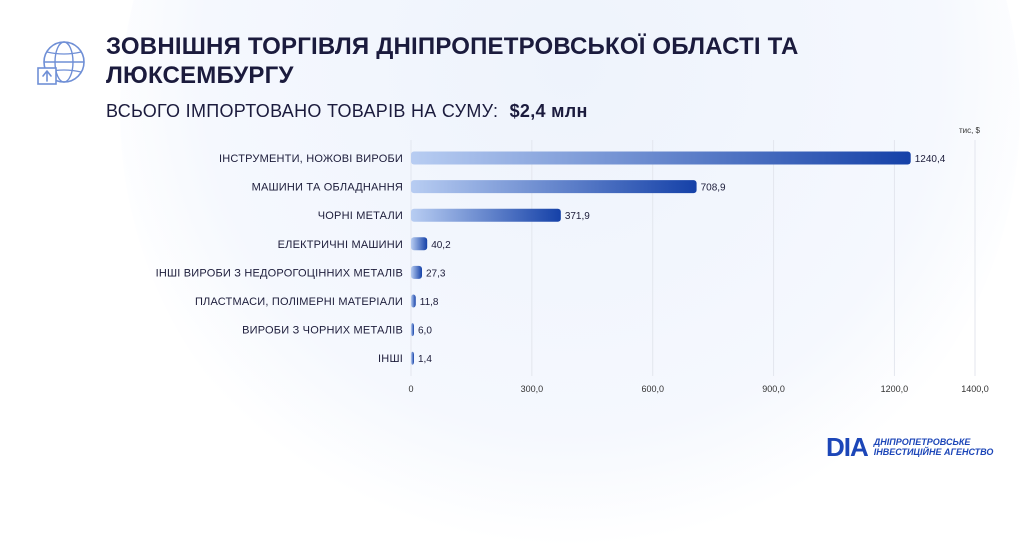  Describe the element at coordinates (425, 359) in the screenshot. I see `data-label: 1,4` at that location.